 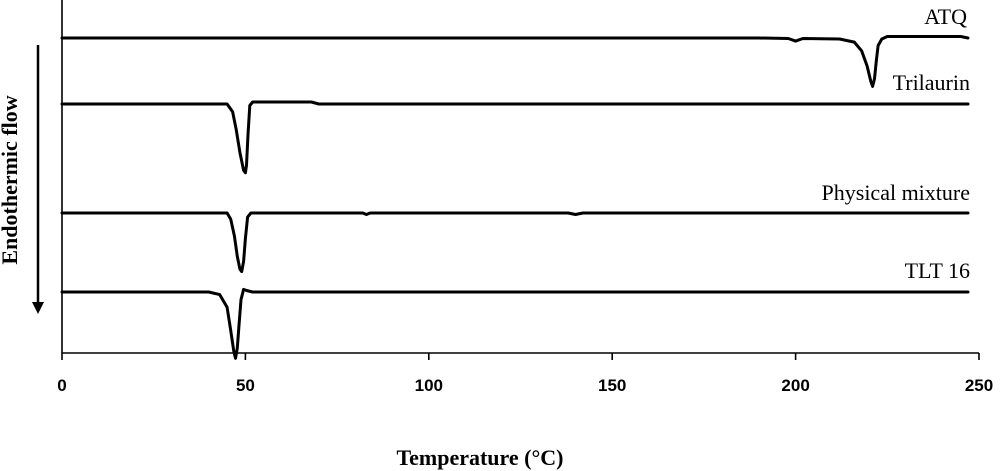 What do you see at coordinates (979, 385) in the screenshot?
I see `x-tick-label-250: 250` at bounding box center [979, 385].